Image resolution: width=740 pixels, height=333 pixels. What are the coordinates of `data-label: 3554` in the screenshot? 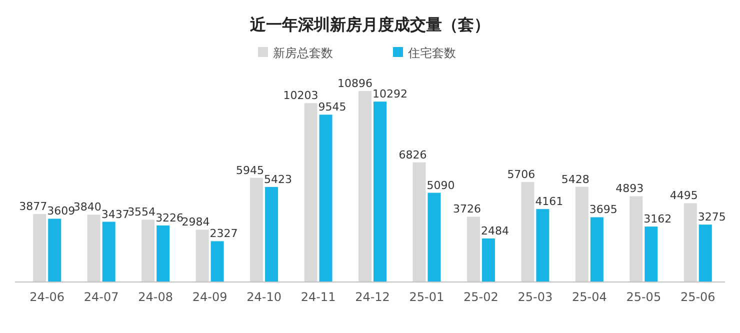 It's located at (142, 212).